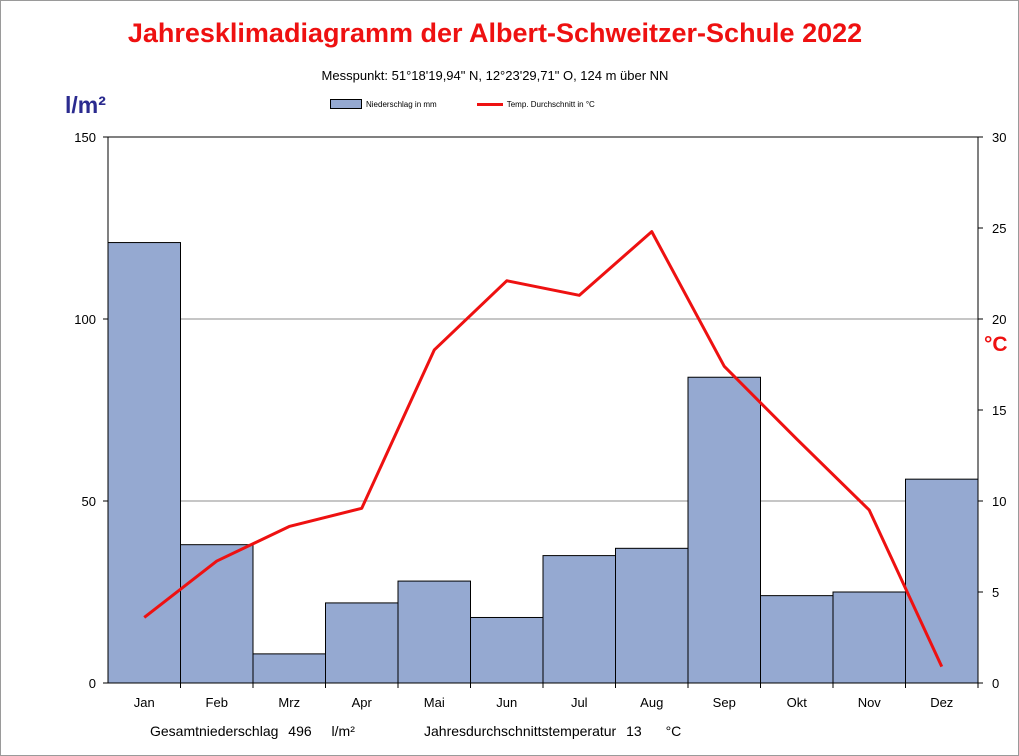 This screenshot has width=1019, height=756. Describe the element at coordinates (797, 702) in the screenshot. I see `x-label-okt: Okt` at that location.